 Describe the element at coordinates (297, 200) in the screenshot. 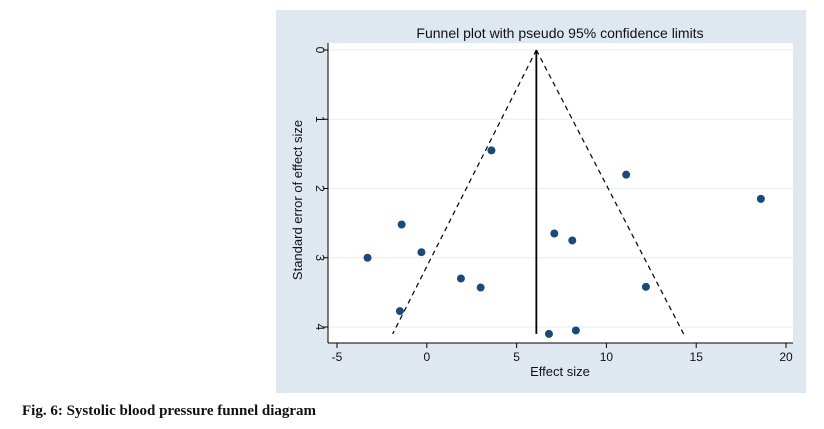

I see `y-axis-title: Standard error of effect size` at that location.